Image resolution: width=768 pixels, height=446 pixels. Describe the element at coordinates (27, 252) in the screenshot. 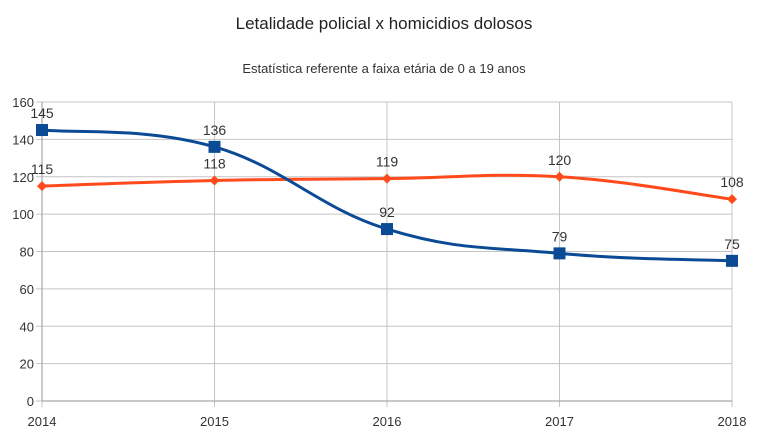

I see `y-tick-label: 80` at that location.